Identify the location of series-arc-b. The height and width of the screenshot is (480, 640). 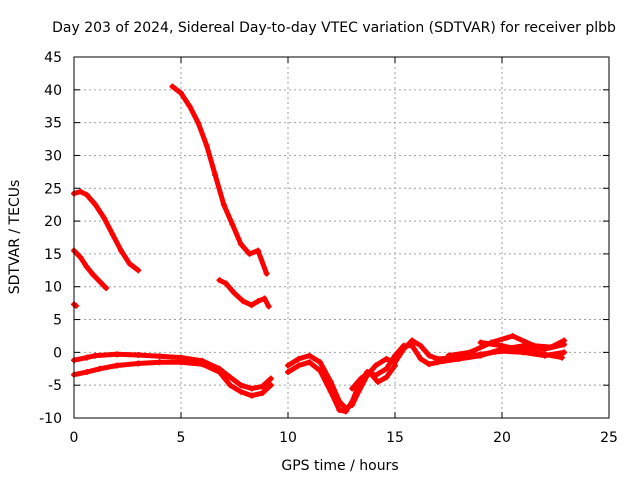
(90, 269).